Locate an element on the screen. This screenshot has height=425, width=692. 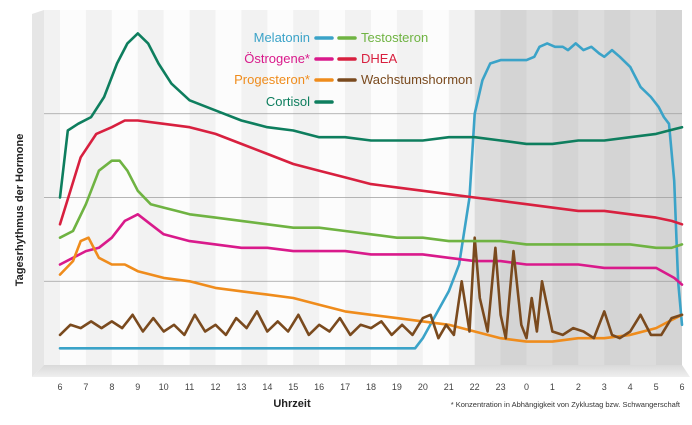
legend-label: Östrogene* is located at coordinates (277, 58).